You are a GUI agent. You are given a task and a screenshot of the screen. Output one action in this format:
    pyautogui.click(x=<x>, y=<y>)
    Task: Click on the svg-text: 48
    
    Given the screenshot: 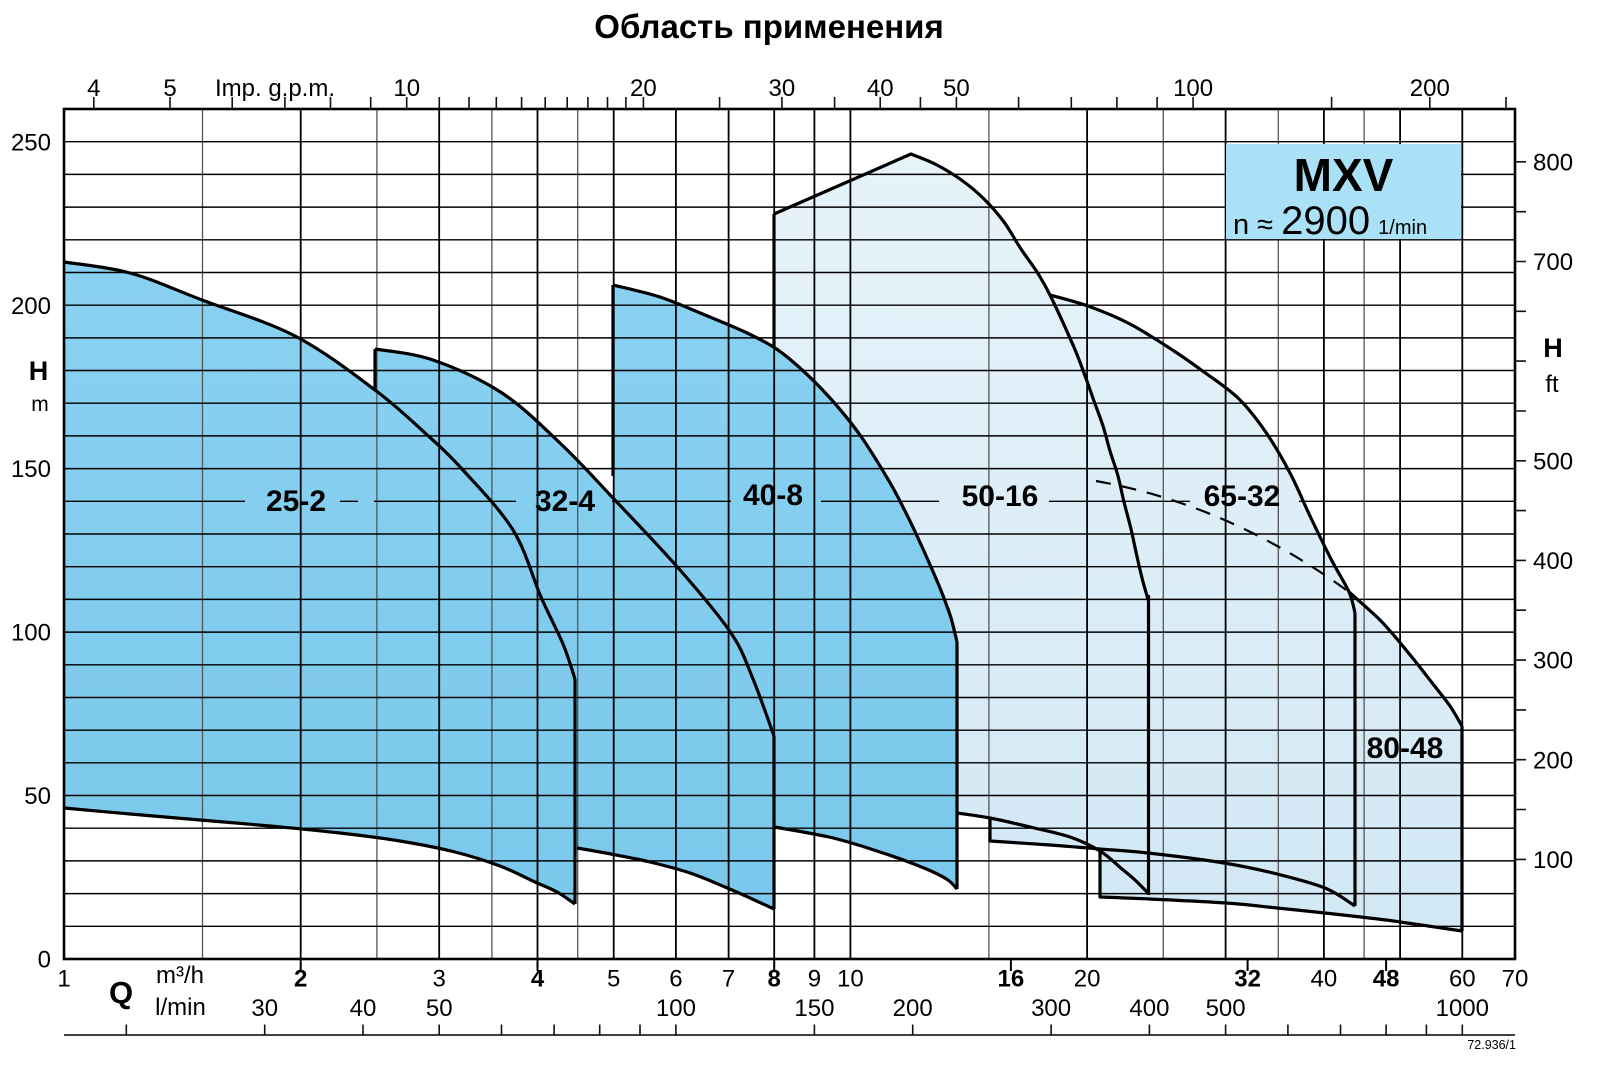 What is the action you would take?
    pyautogui.click(x=1386, y=979)
    